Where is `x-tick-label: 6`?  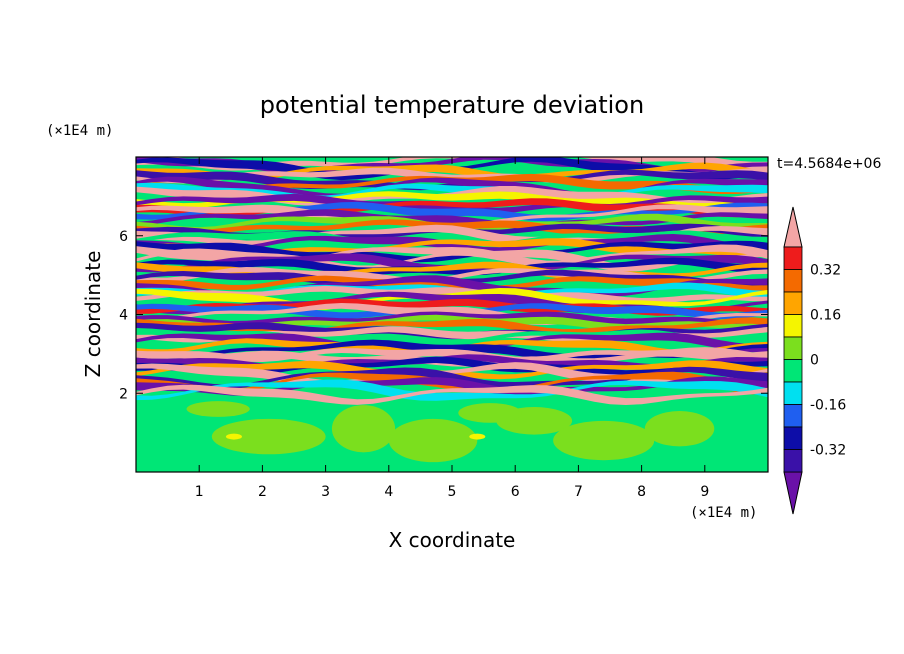 x-tick-label: 6 is located at coordinates (515, 492).